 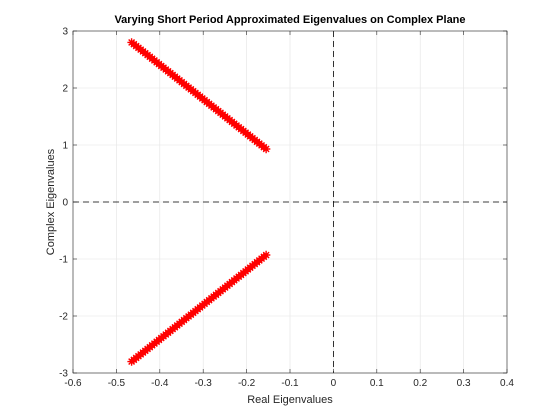 I want to click on y-tick-labels: -3 -2 -1 0 1 2 3, so click(x=63, y=203).